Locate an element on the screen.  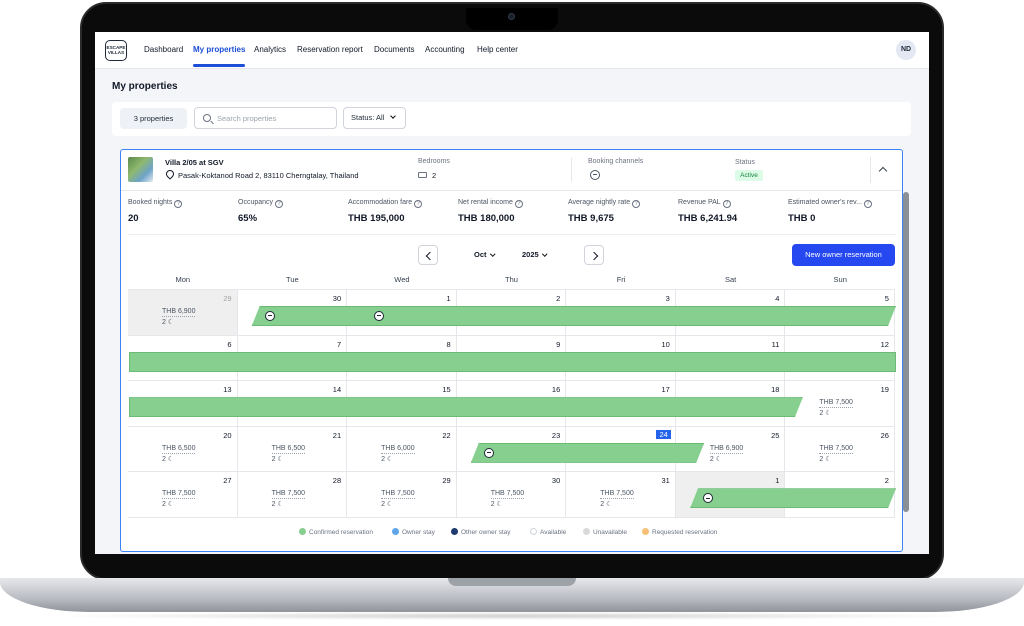
calendar-day-cell: 20 THB 6,500 2 ☾ is located at coordinates (183, 449).